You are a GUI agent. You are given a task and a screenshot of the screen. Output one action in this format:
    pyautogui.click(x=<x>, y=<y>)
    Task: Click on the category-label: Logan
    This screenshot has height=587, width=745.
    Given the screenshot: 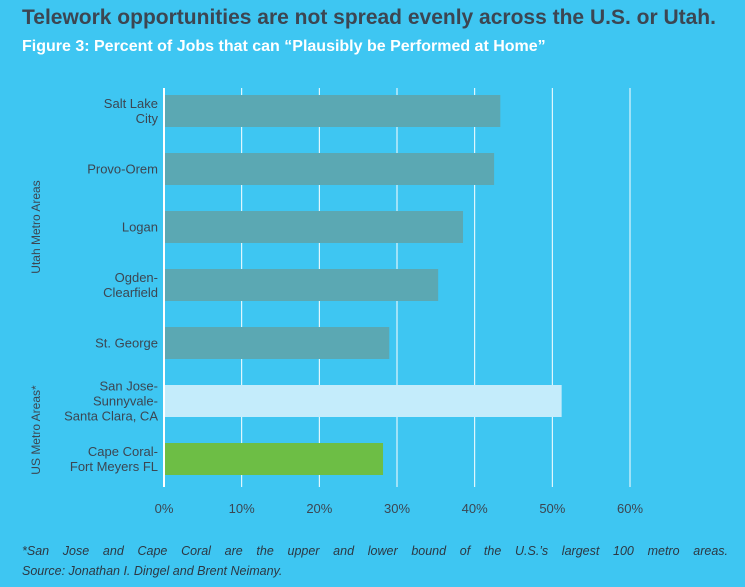 What is the action you would take?
    pyautogui.click(x=140, y=227)
    